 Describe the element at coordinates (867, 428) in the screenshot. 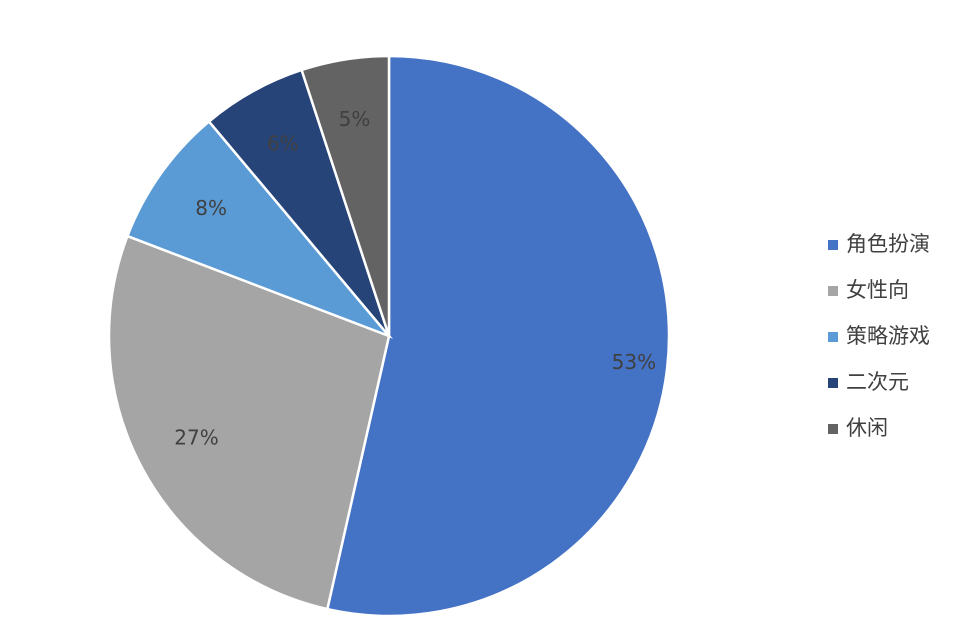

I see `legend-label: 休闲` at that location.